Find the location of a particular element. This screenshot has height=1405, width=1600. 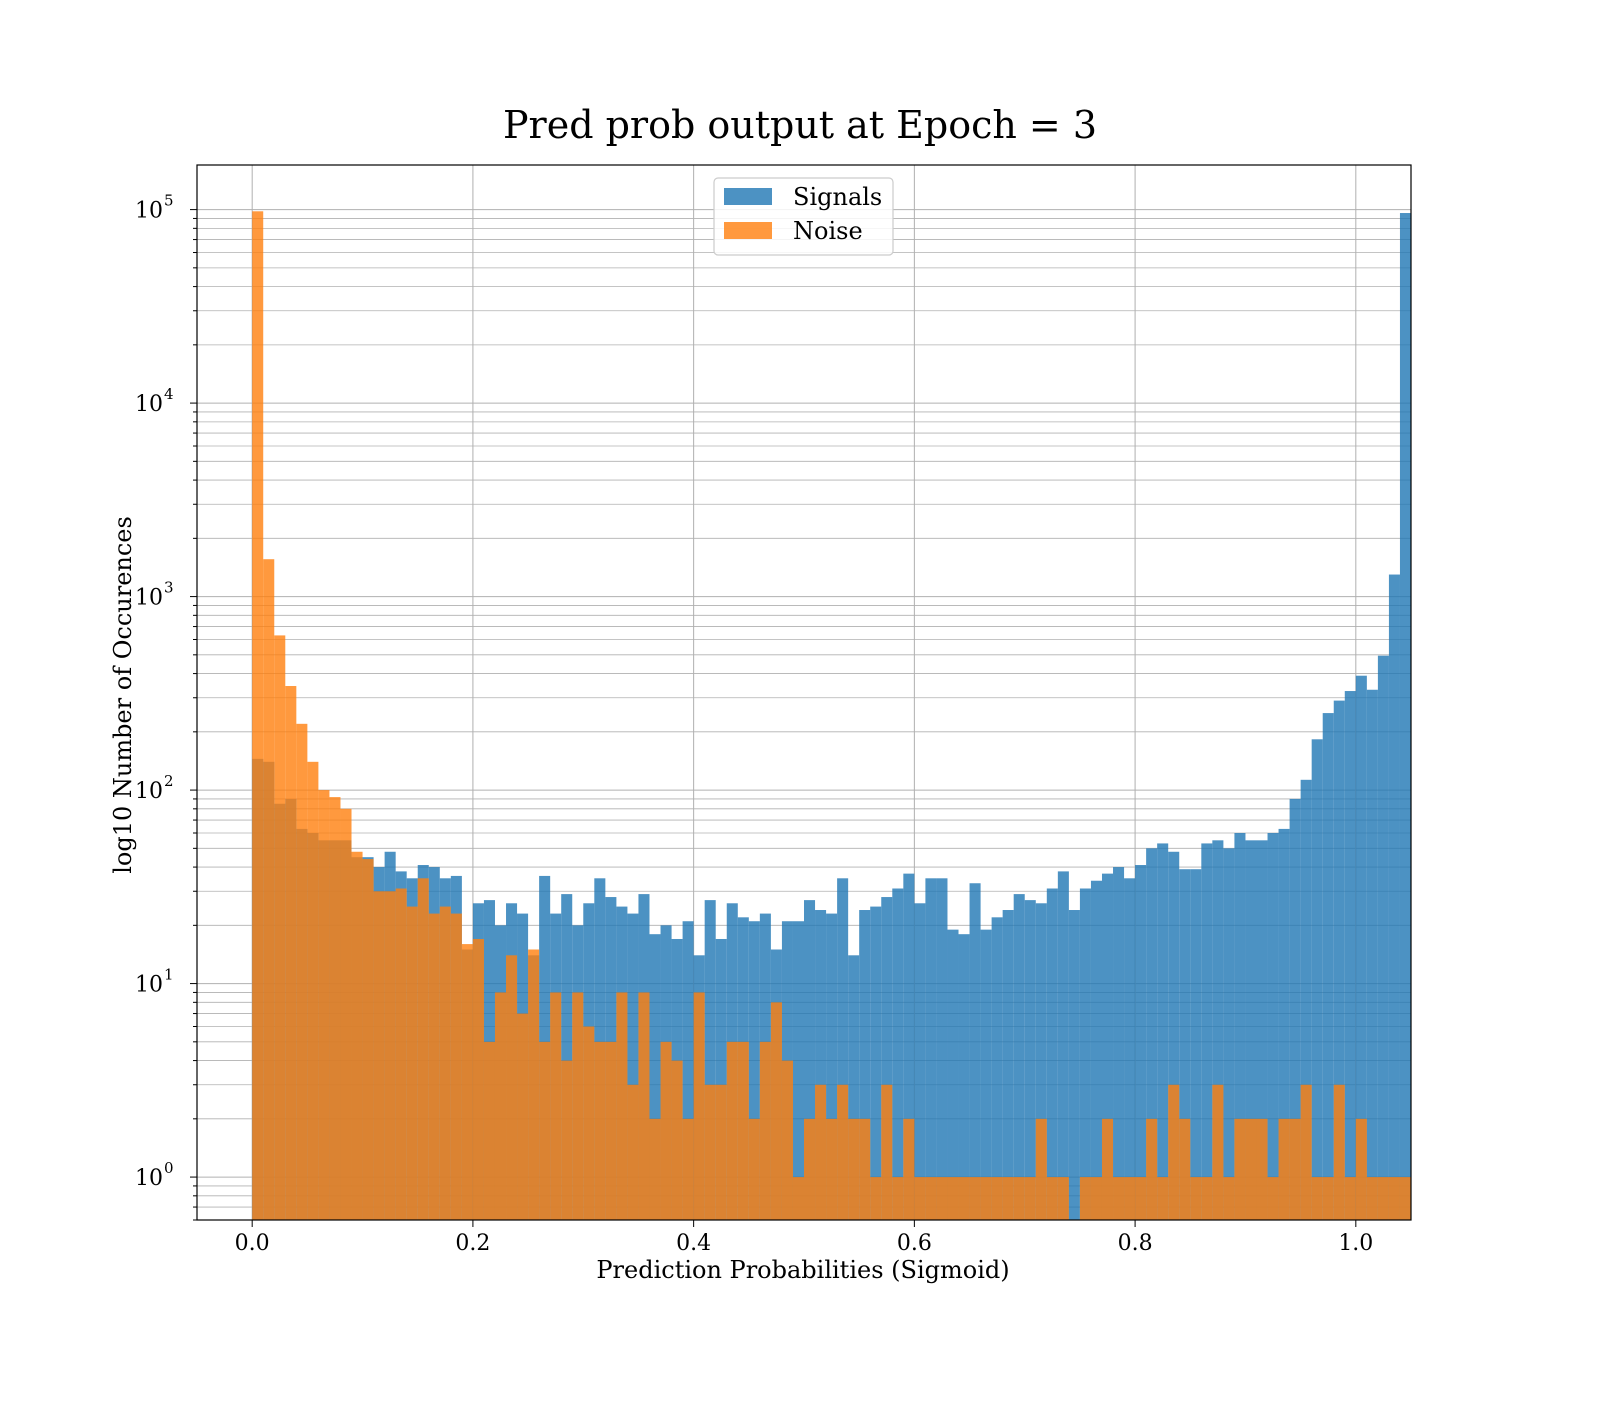

legend: Signals Noise is located at coordinates (803, 216).